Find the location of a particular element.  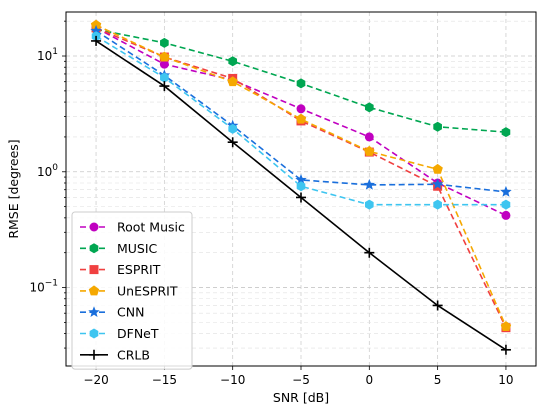

y-tick-label: 10⁰ is located at coordinates (47, 171).